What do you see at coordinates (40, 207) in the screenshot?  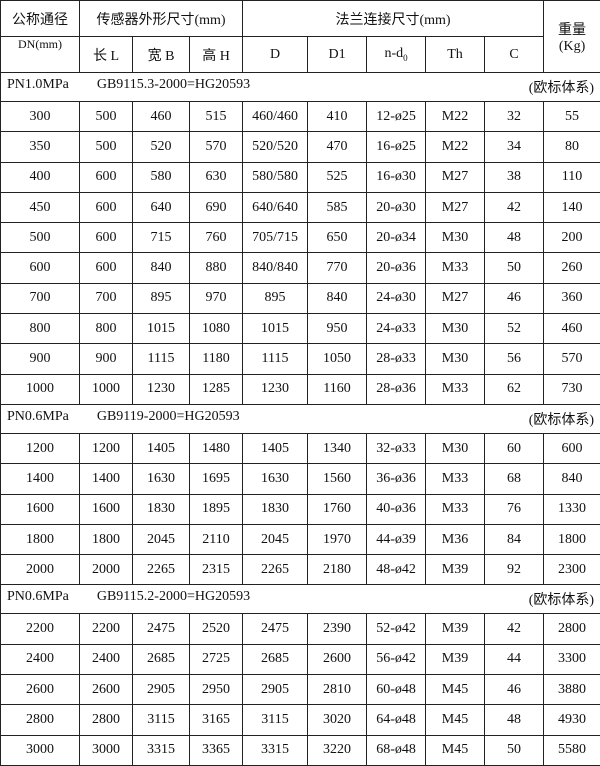 I see `table-cell: 450` at bounding box center [40, 207].